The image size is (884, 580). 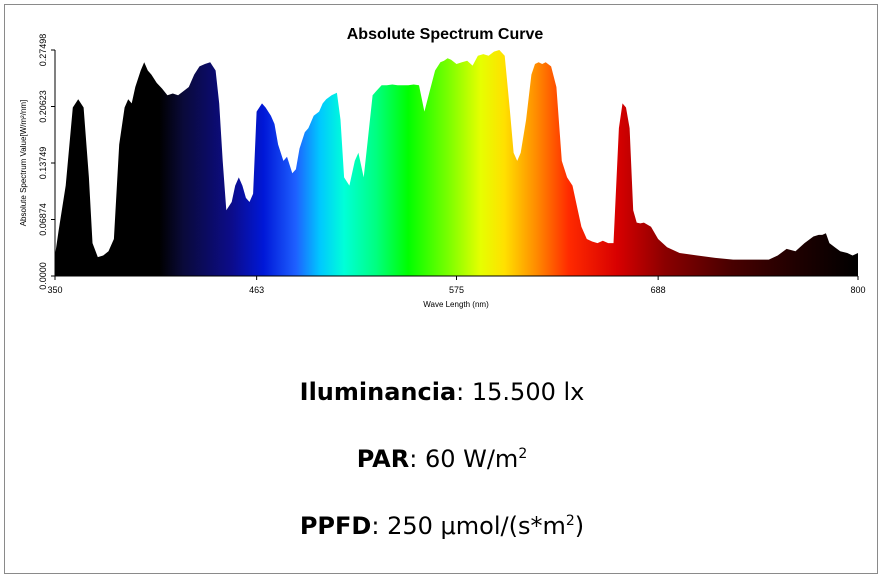 What do you see at coordinates (471, 459) in the screenshot?
I see `metric-value: 60 W/m` at bounding box center [471, 459].